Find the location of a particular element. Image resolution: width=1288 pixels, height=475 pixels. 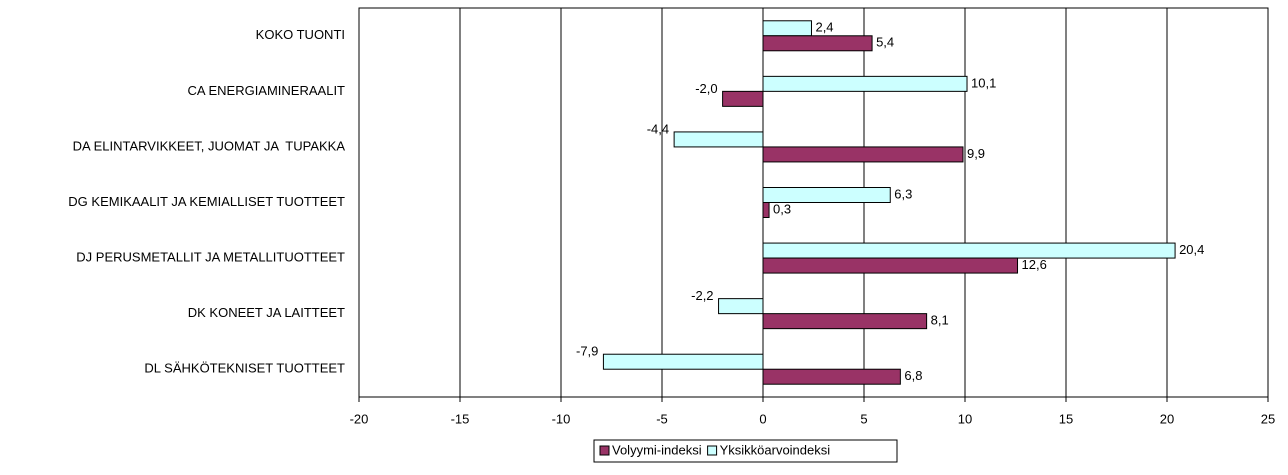

x-tick-label: 5 is located at coordinates (863, 418).